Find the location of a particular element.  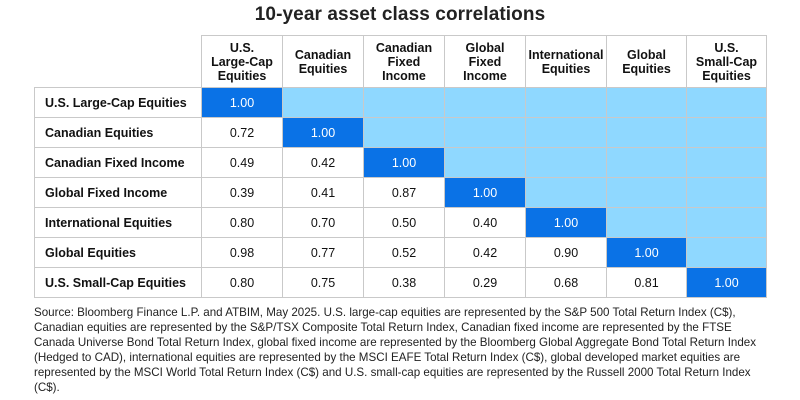

row-label: Canadian Fixed Income is located at coordinates (118, 162).